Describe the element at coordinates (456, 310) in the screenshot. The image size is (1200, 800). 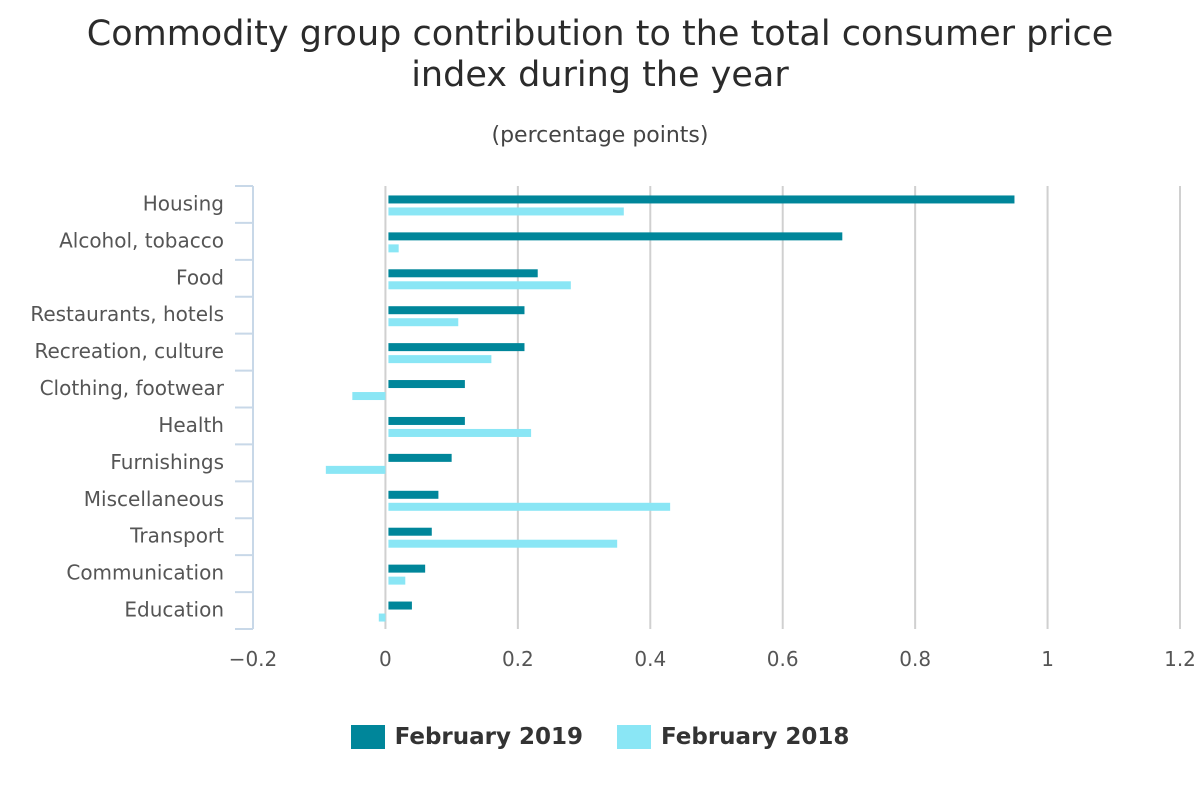
I see `bar-february-2019-restaurants-hotels` at that location.